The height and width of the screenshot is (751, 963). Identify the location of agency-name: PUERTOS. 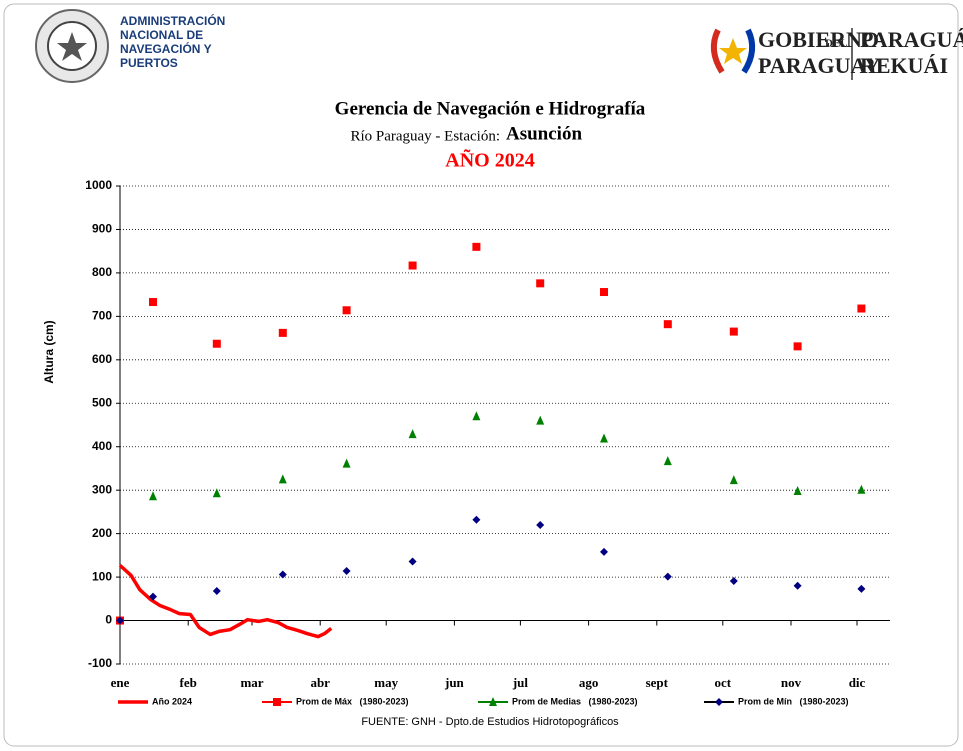
(149, 63).